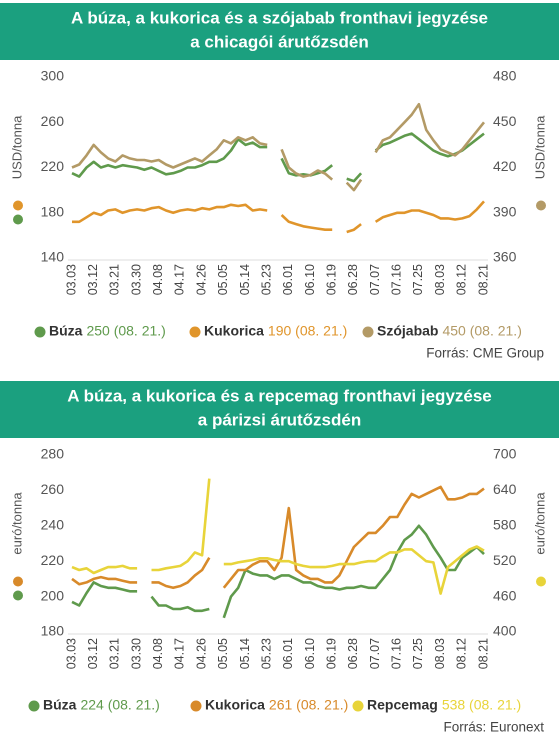 This screenshot has width=559, height=744. What do you see at coordinates (481, 705) in the screenshot?
I see `legend-value: 538 (08. 21.)` at bounding box center [481, 705].